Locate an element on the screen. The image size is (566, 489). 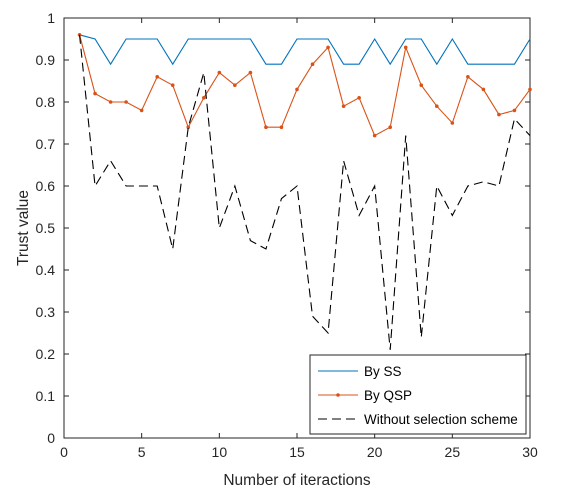
x-tick-label: 0 is located at coordinates (64, 452).